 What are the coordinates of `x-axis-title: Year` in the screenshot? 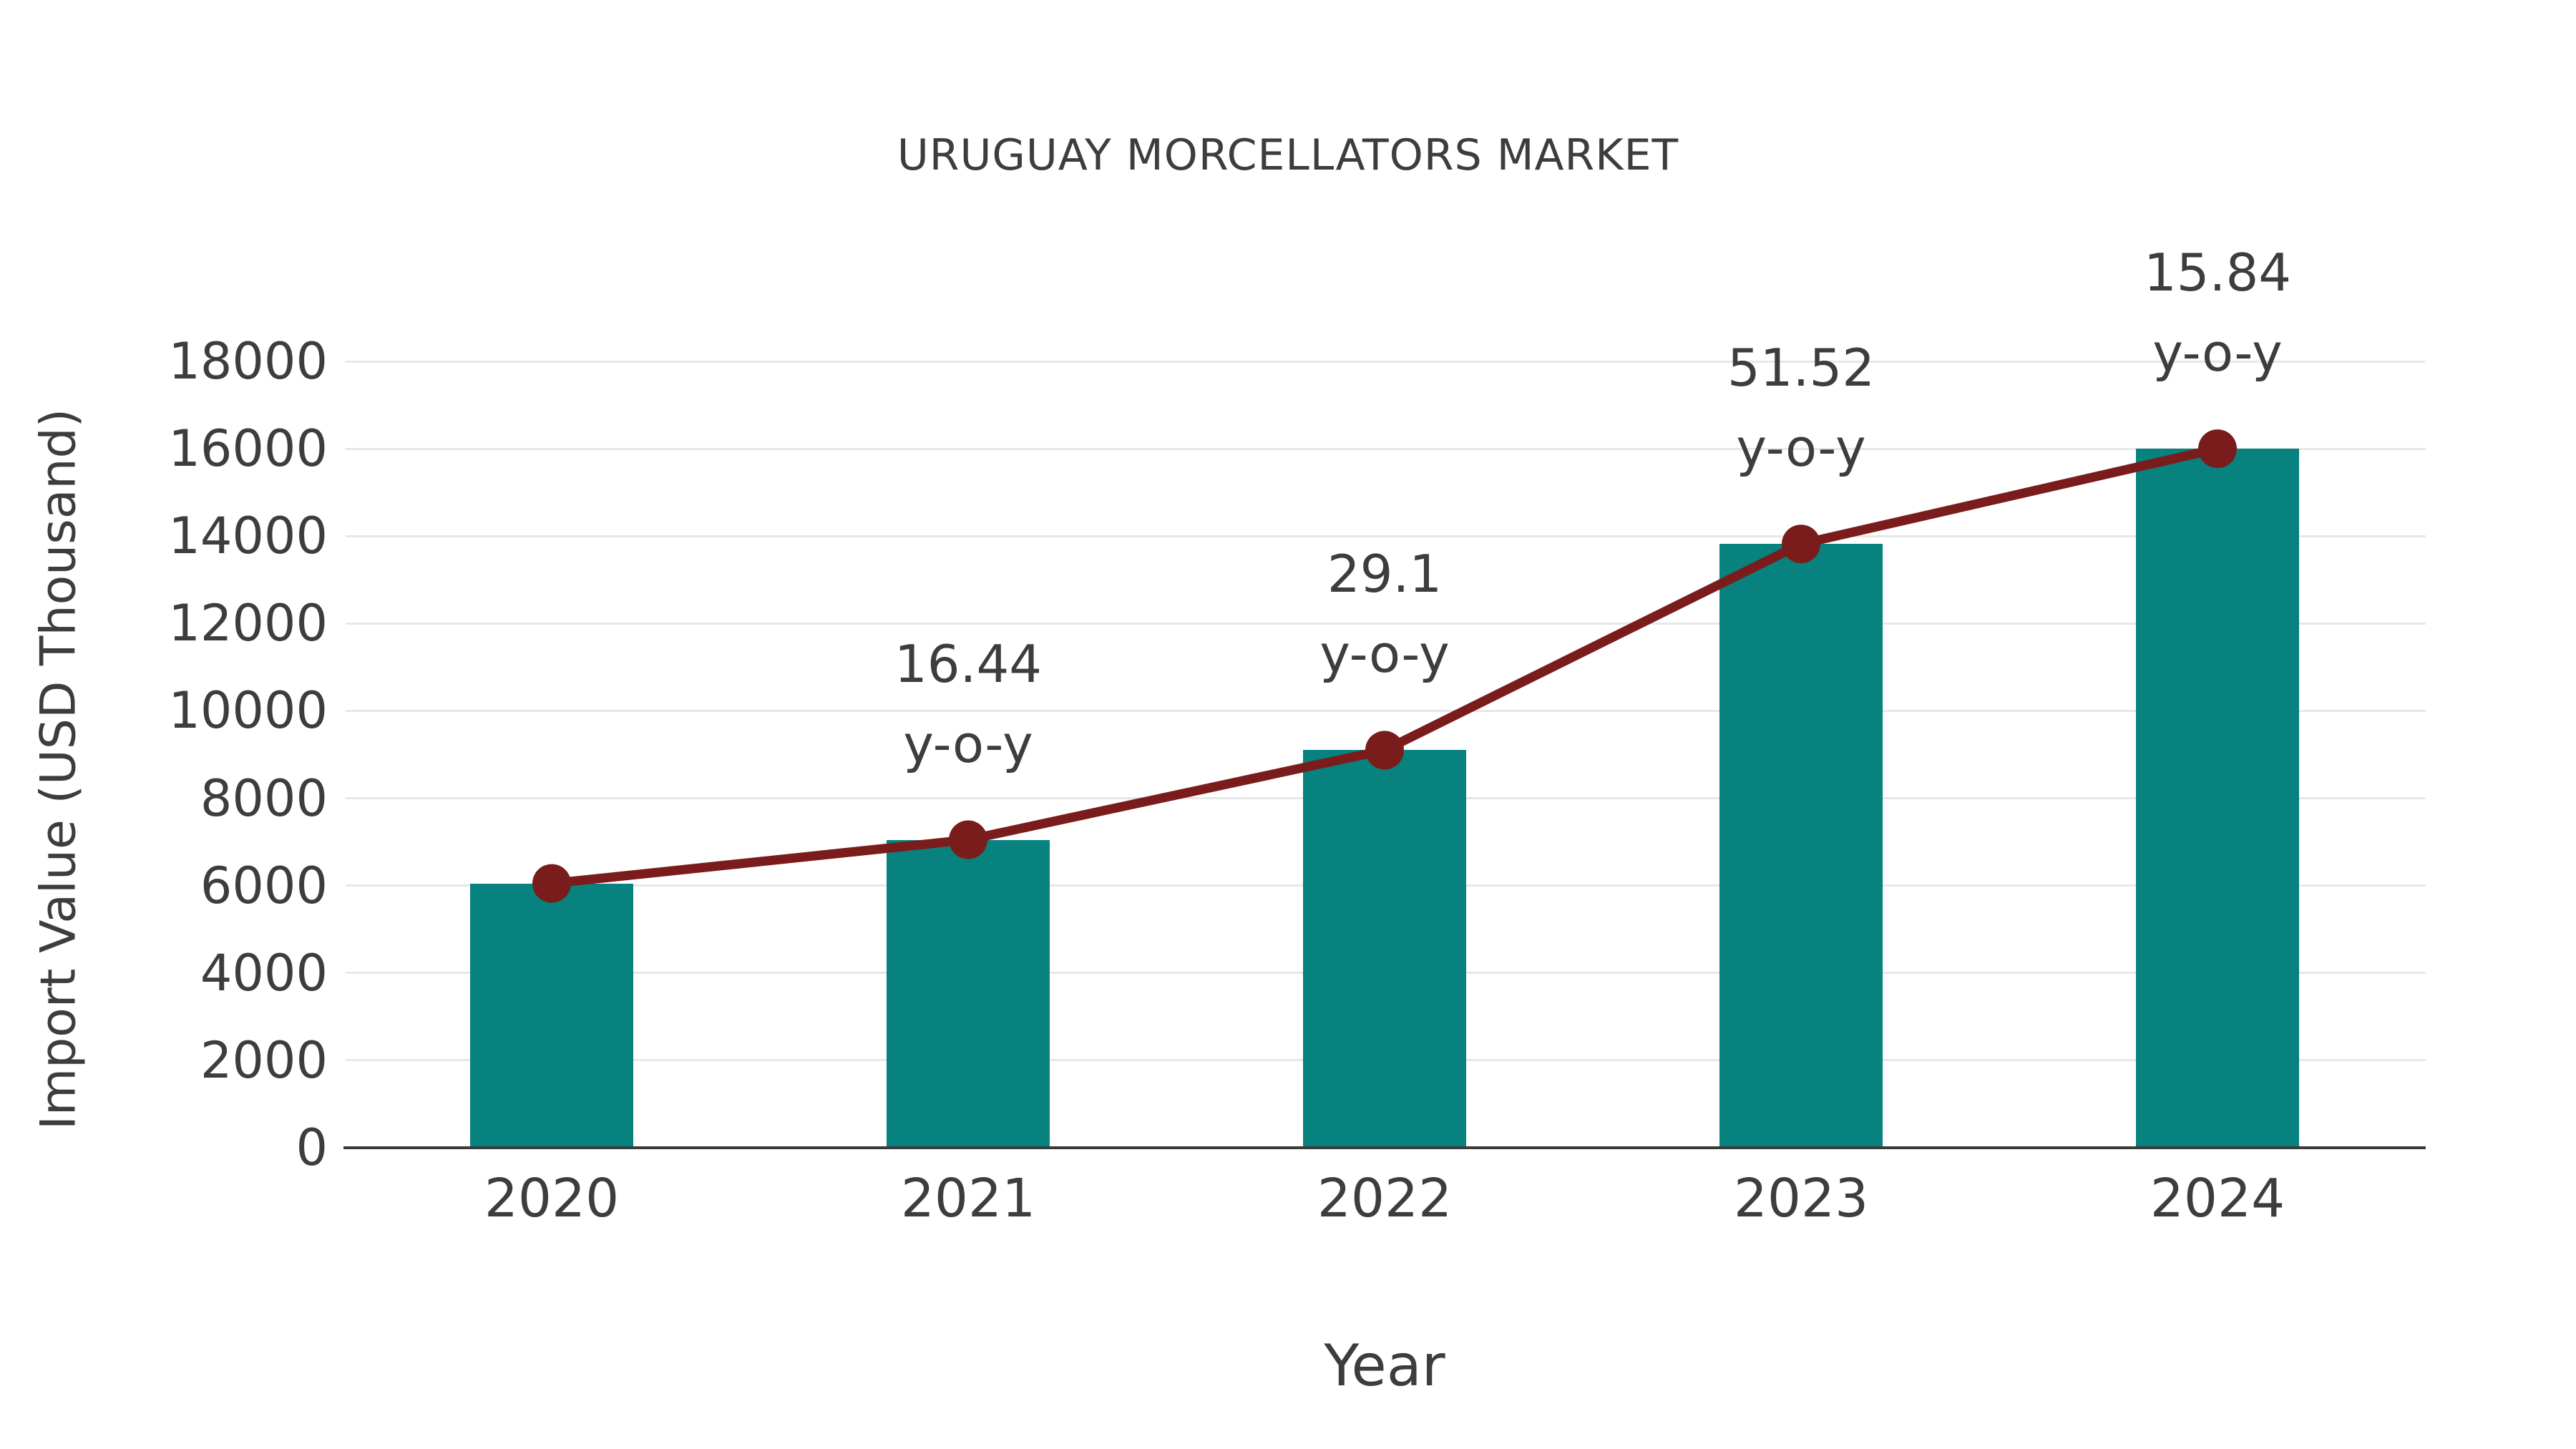 It's located at (1384, 1365).